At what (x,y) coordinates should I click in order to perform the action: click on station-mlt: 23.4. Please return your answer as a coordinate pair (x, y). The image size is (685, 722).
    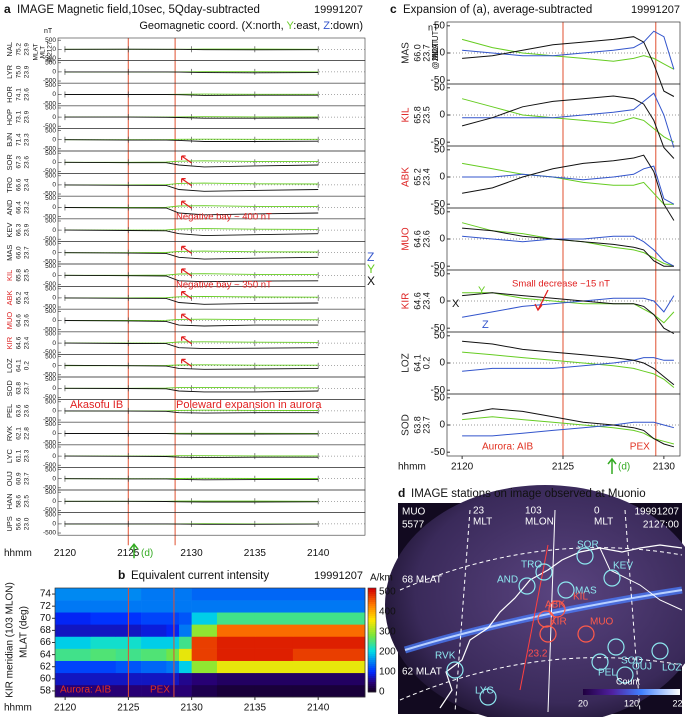
    Looking at the image, I should click on (426, 177).